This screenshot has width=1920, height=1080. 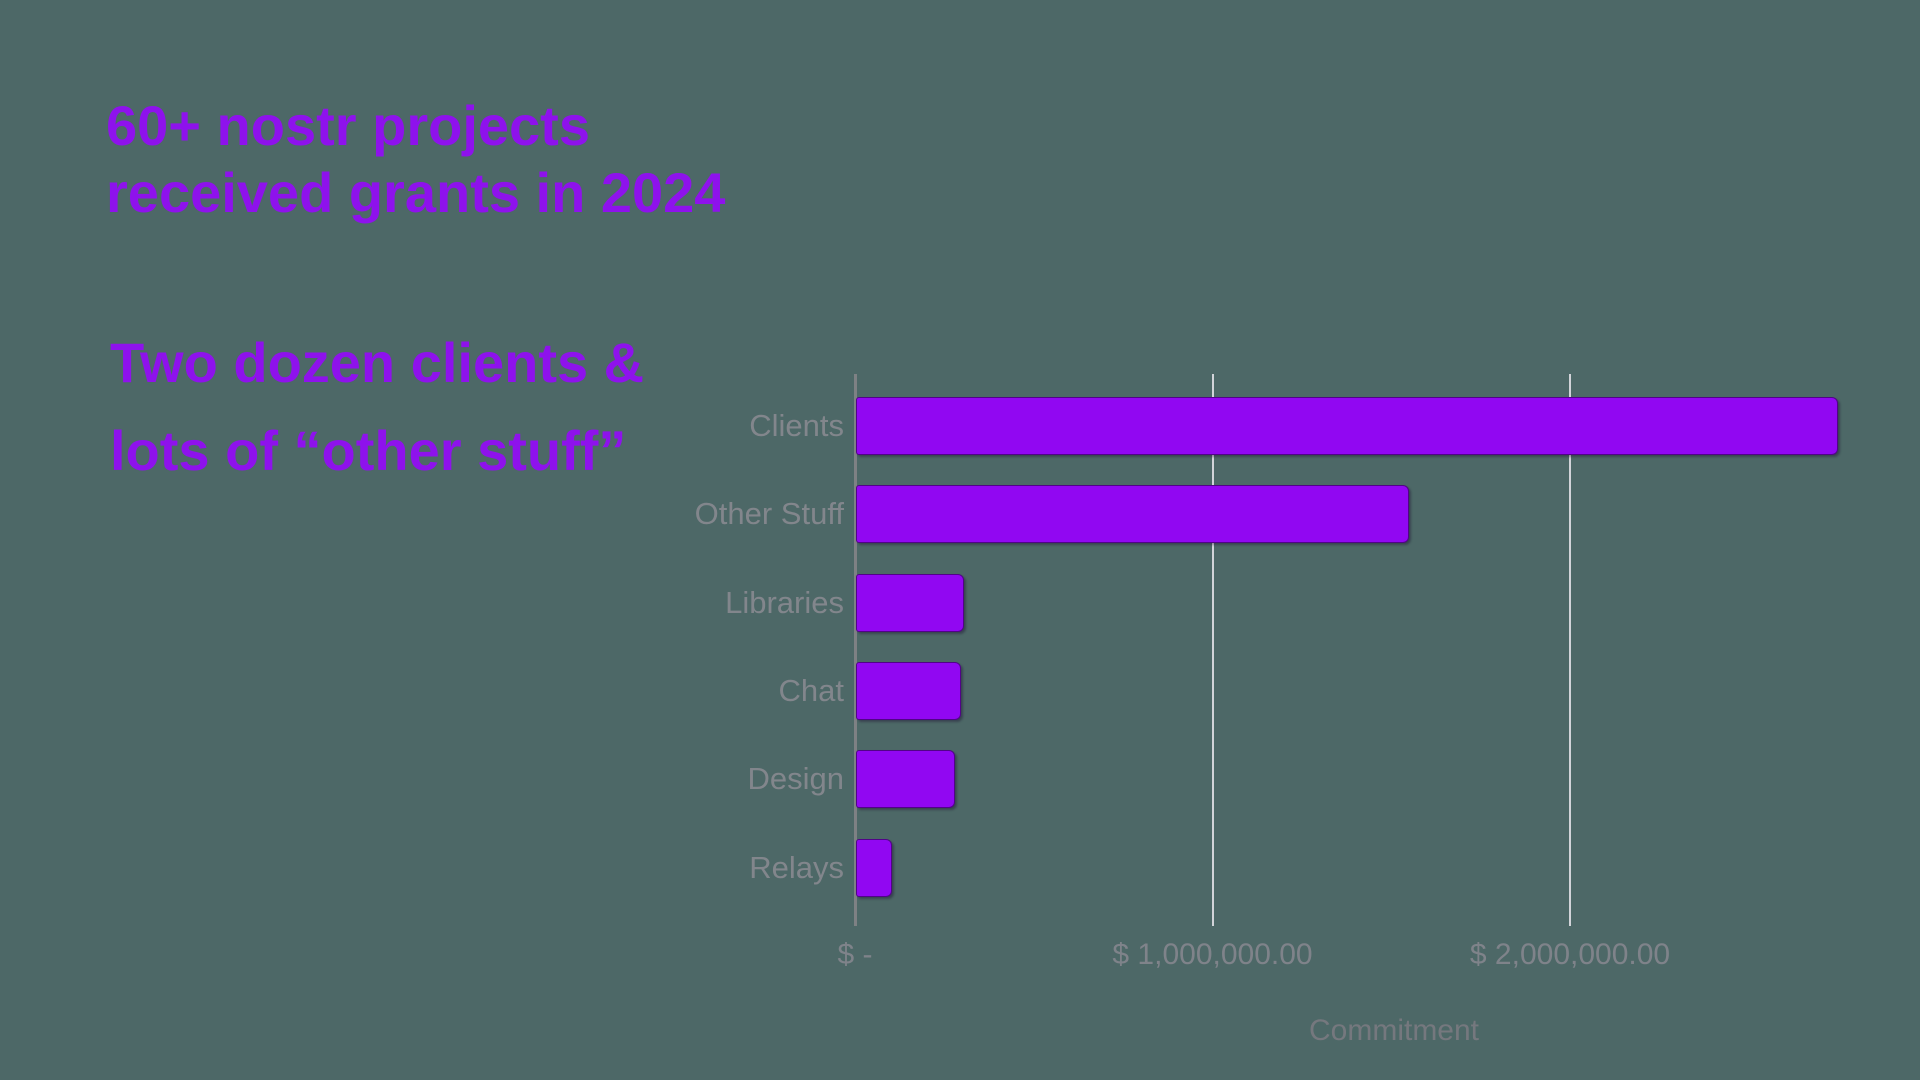 What do you see at coordinates (910, 602) in the screenshot?
I see `bar-libraries` at bounding box center [910, 602].